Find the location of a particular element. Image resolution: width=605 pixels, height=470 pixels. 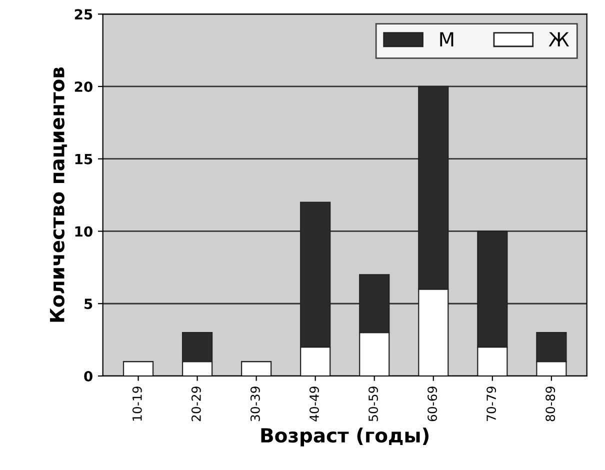

legend-label: Ж is located at coordinates (558, 39).